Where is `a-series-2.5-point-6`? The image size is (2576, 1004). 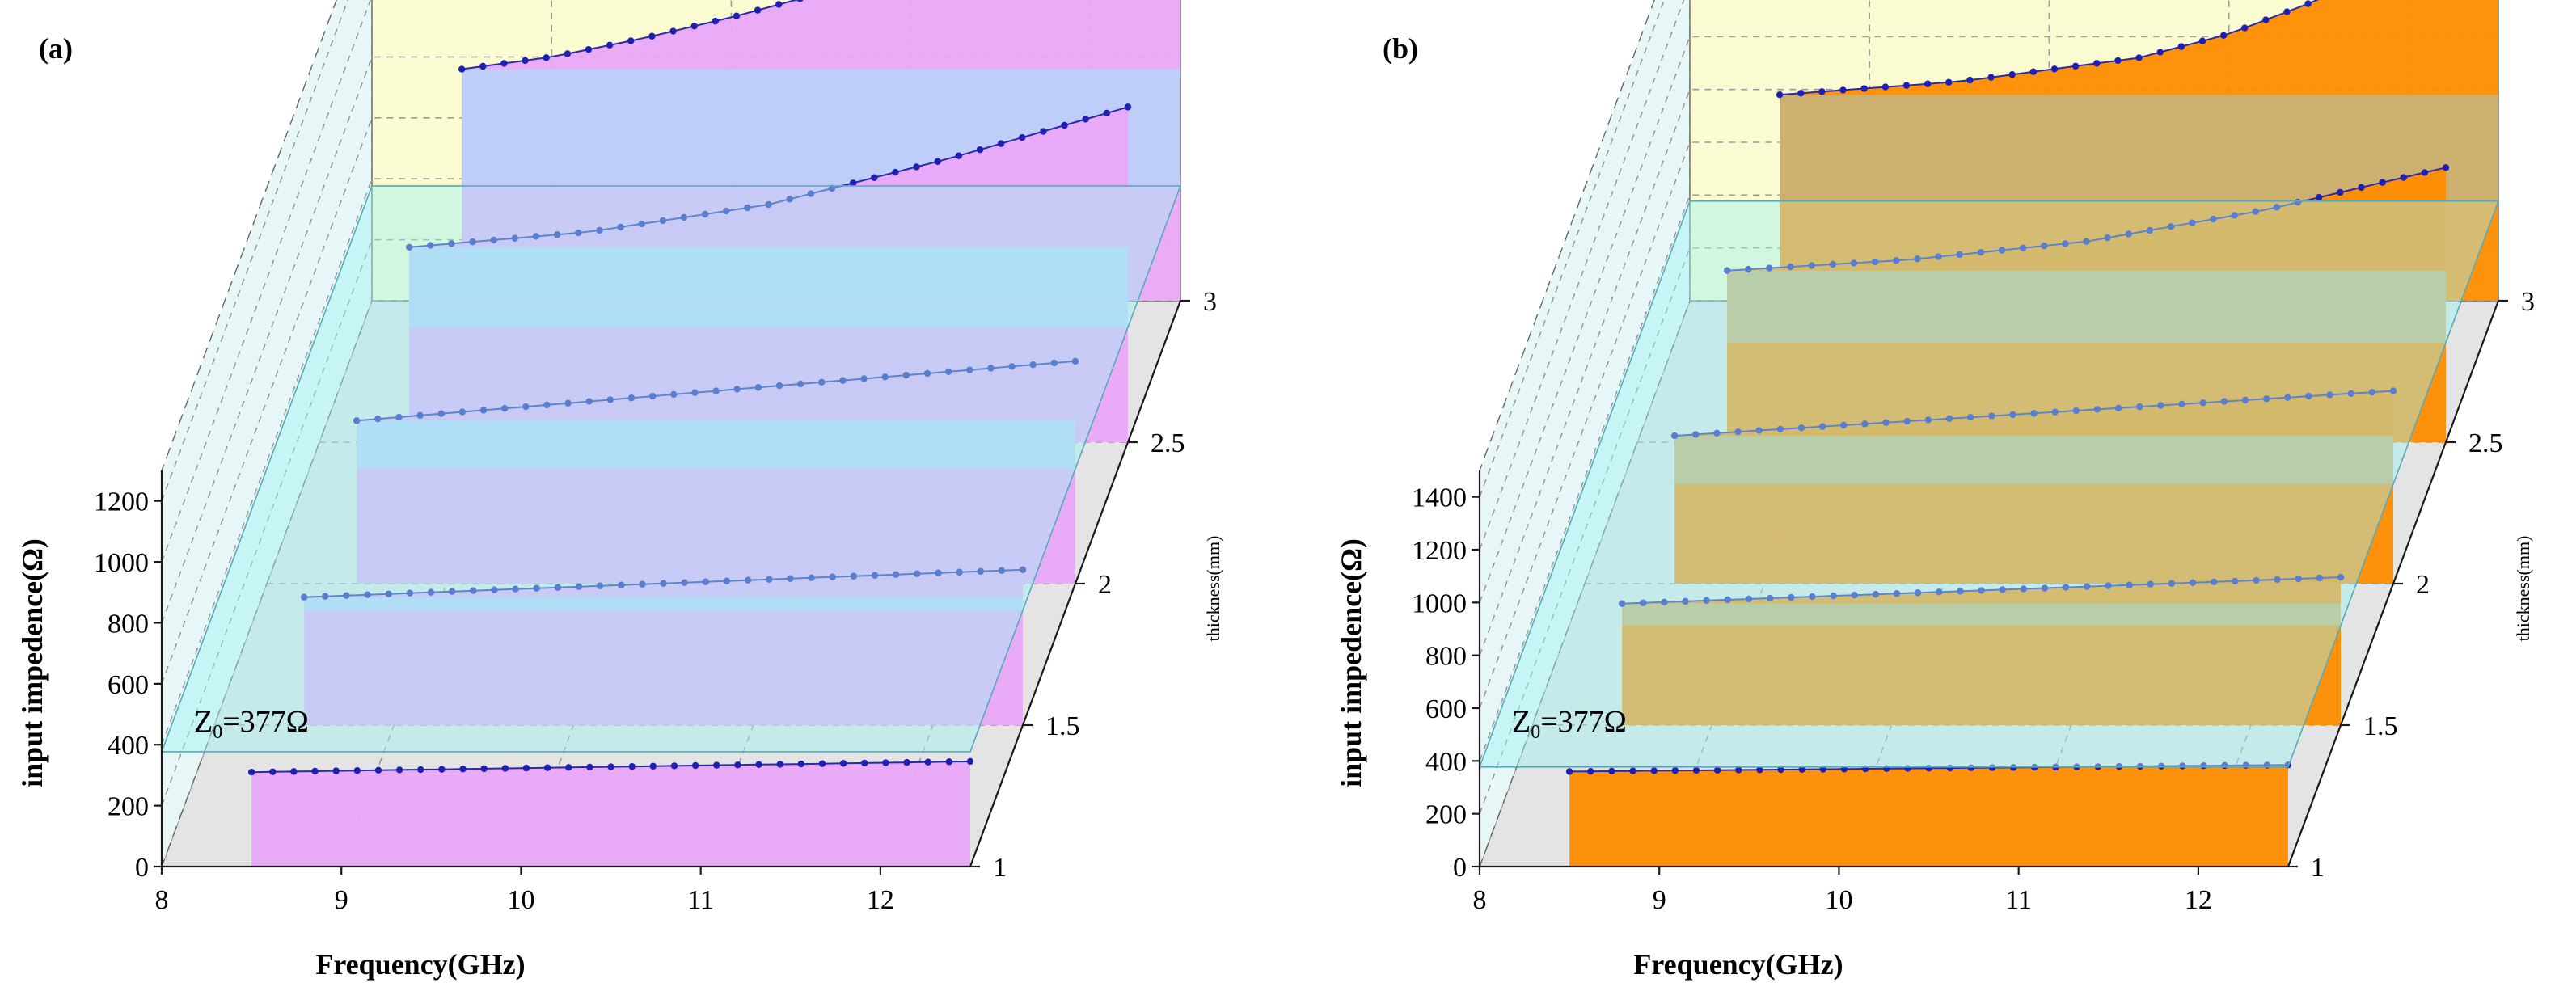 a-series-2.5-point-6 is located at coordinates (536, 236).